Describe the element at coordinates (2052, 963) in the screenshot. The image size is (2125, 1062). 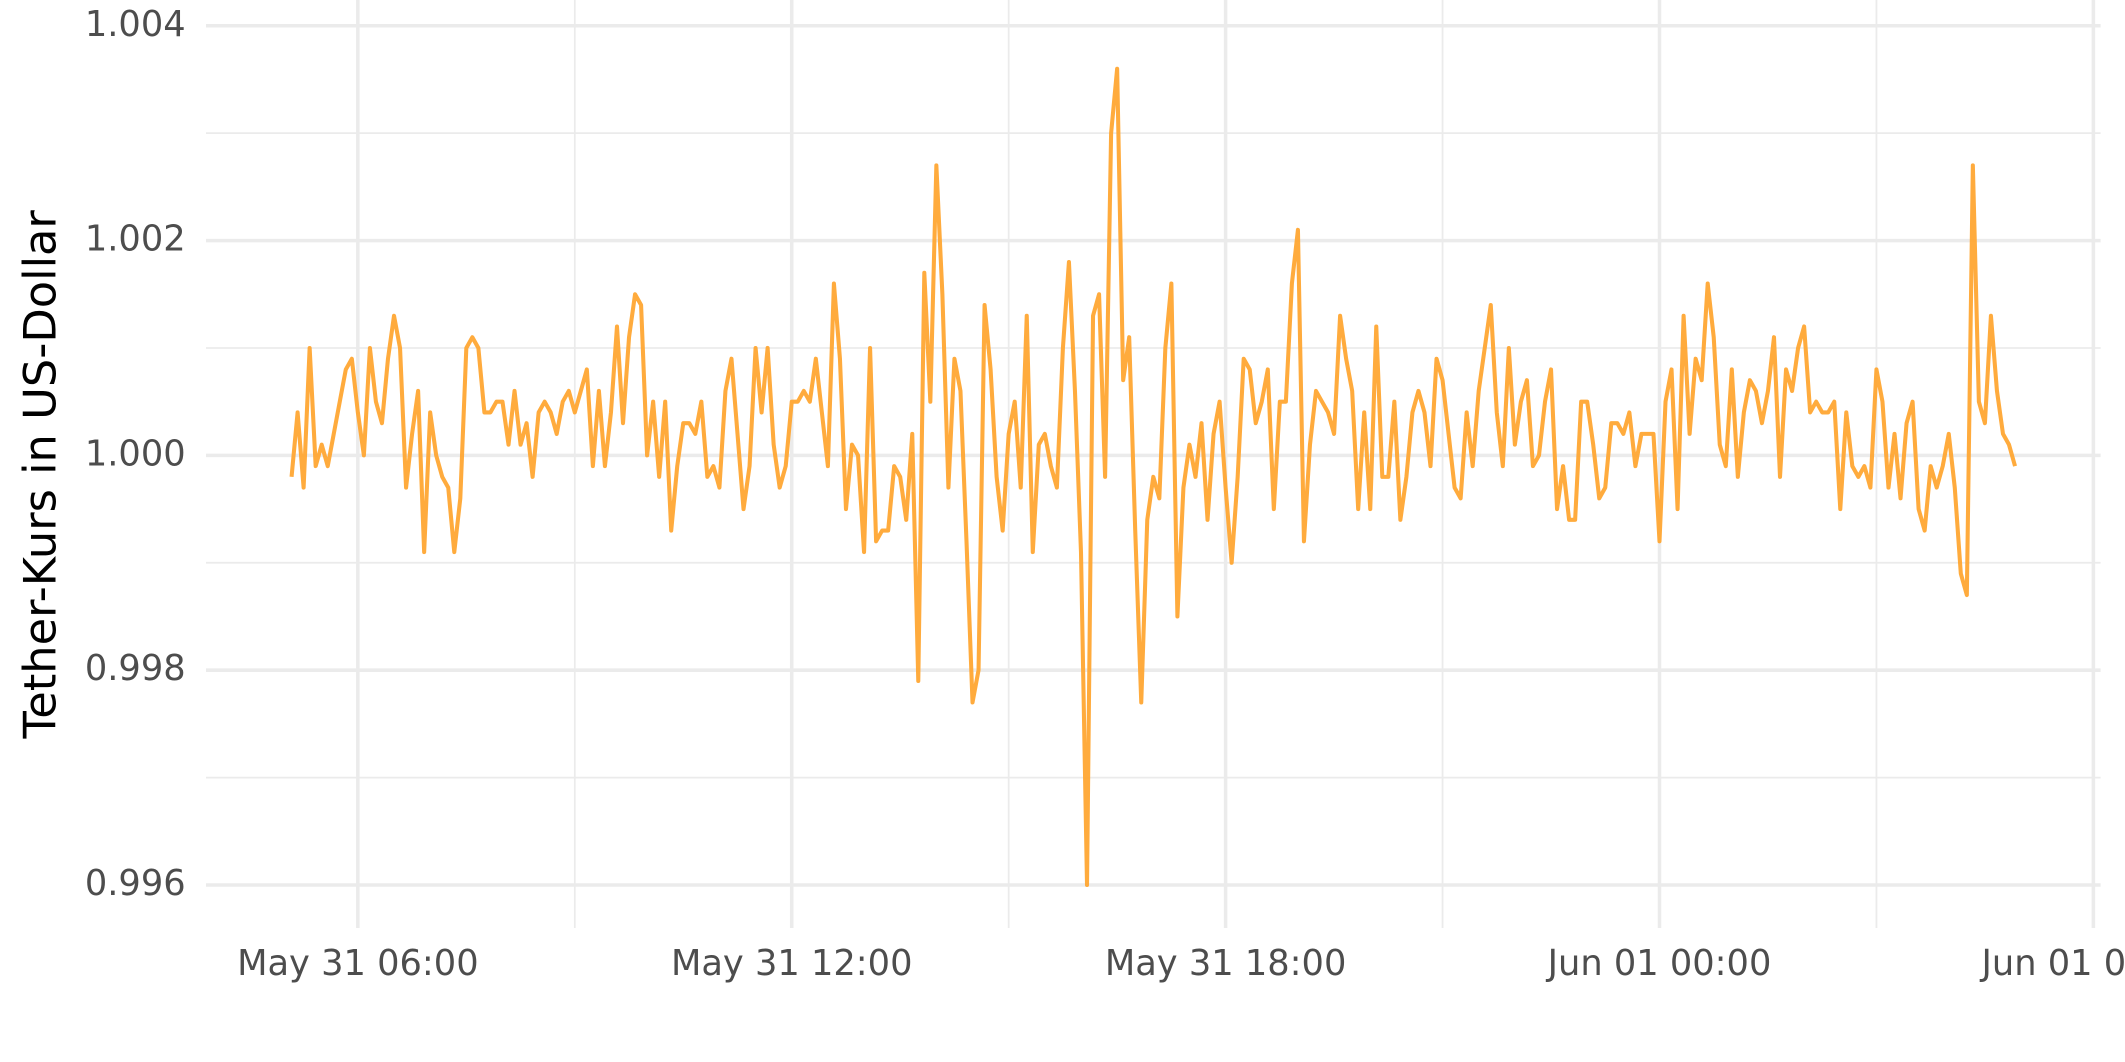
I see `x-tick-label: Jun 01 06:00` at that location.